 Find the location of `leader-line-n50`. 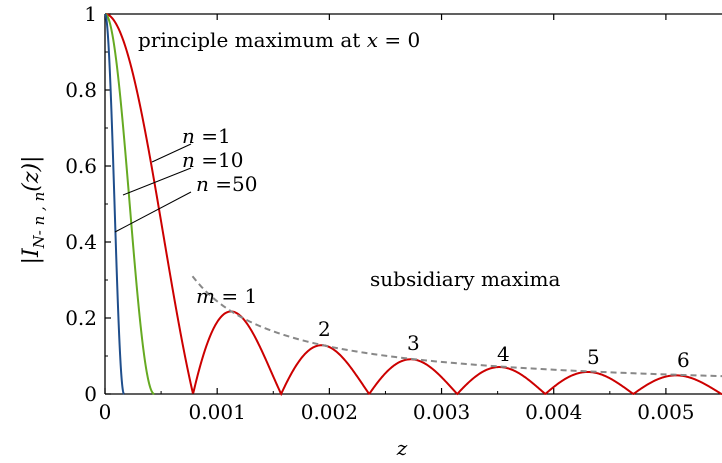

leader-line-n50 is located at coordinates (153, 212).